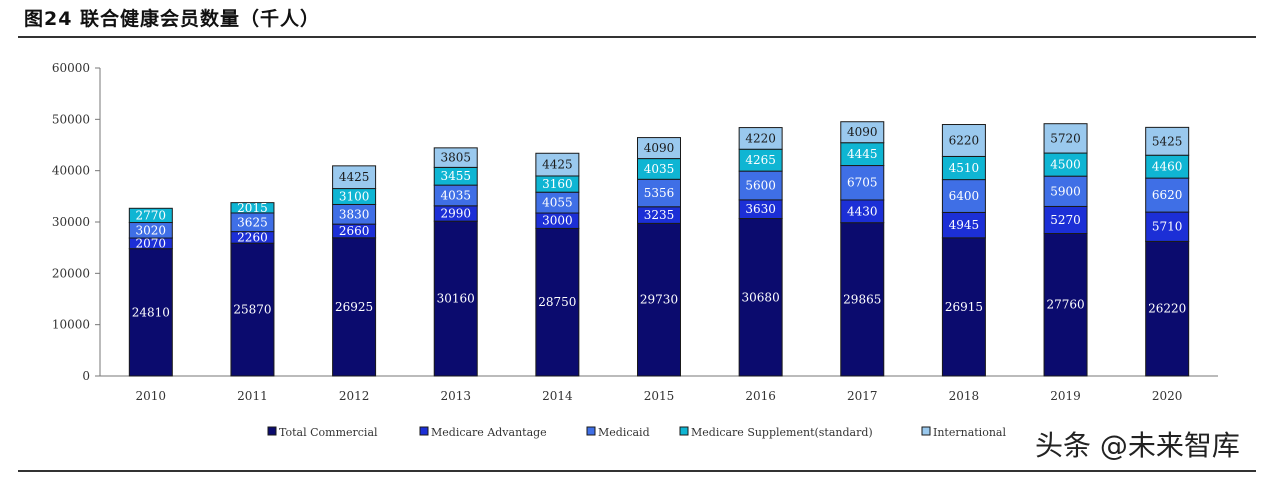 The image size is (1282, 478). Describe the element at coordinates (354, 197) in the screenshot. I see `segment-data-label: 3100` at that location.